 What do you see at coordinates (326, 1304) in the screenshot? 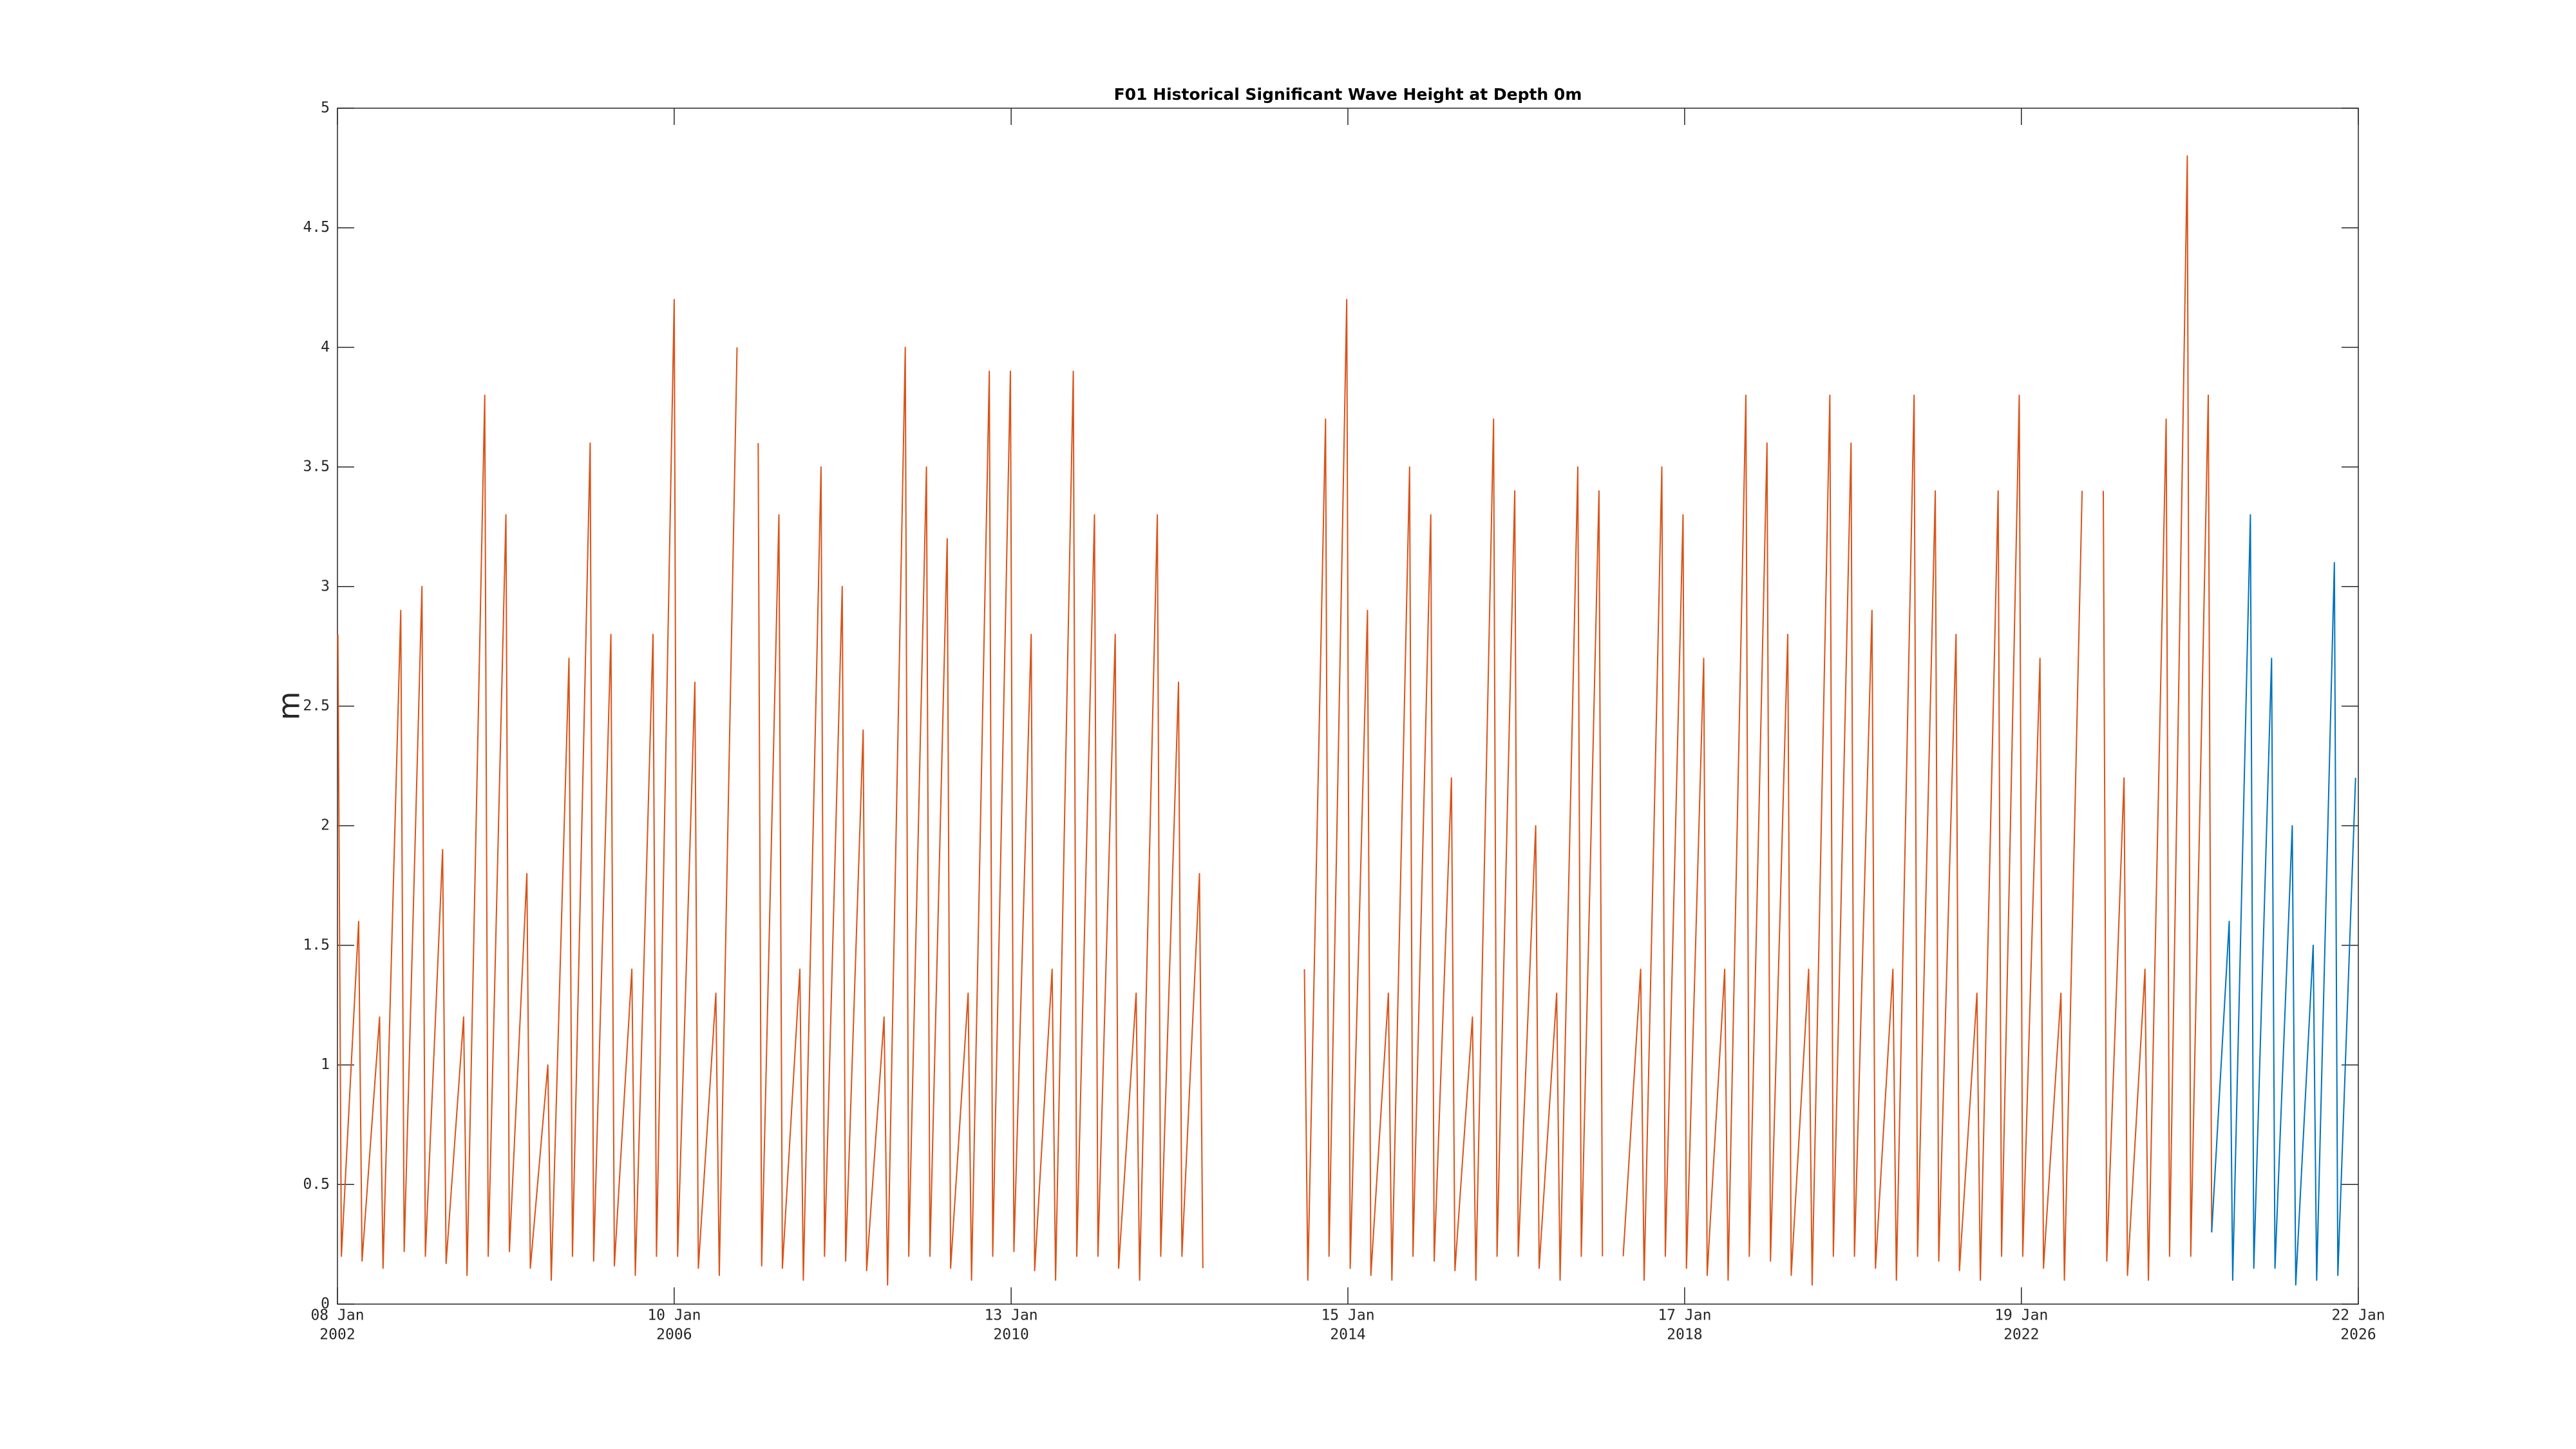
I see `y-tick-label: 0` at bounding box center [326, 1304].